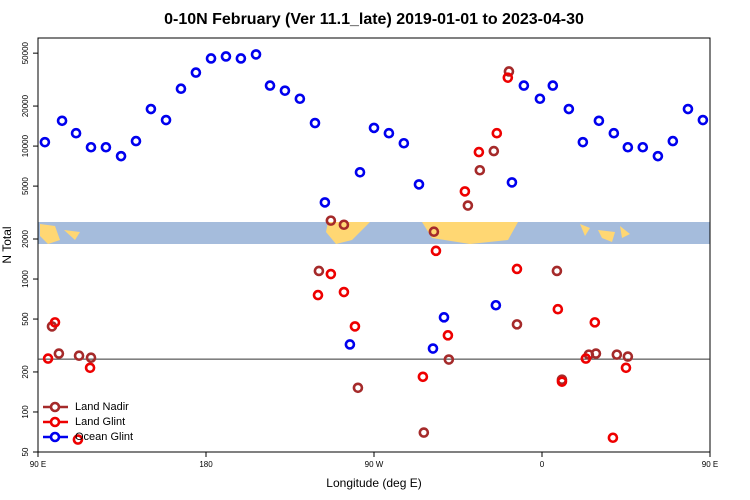 This screenshot has height=500, width=750. I want to click on legend-label: Land Nadir, so click(102, 407).